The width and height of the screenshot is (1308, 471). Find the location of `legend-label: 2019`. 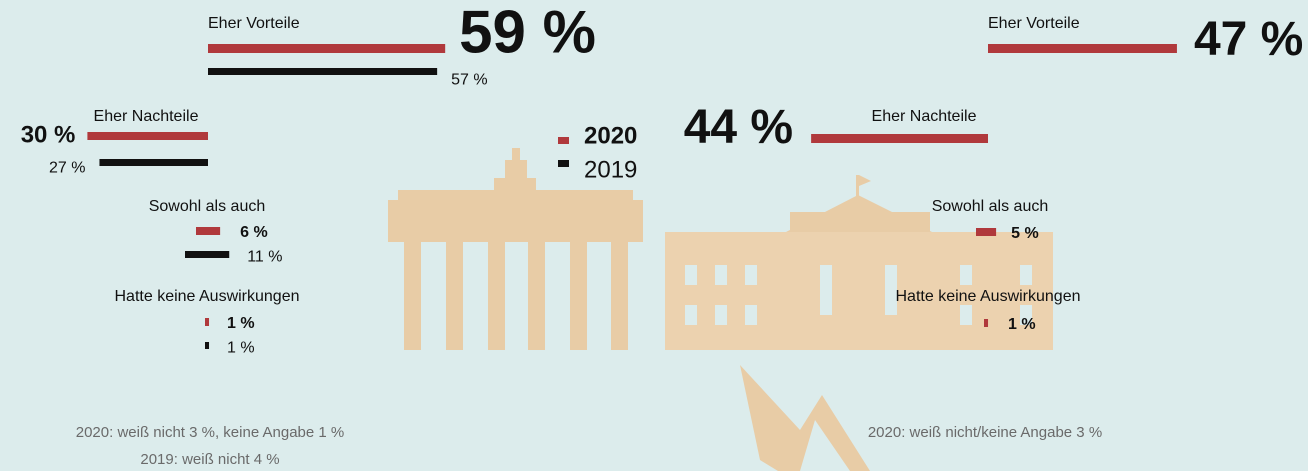

legend-label: 2019 is located at coordinates (610, 169).